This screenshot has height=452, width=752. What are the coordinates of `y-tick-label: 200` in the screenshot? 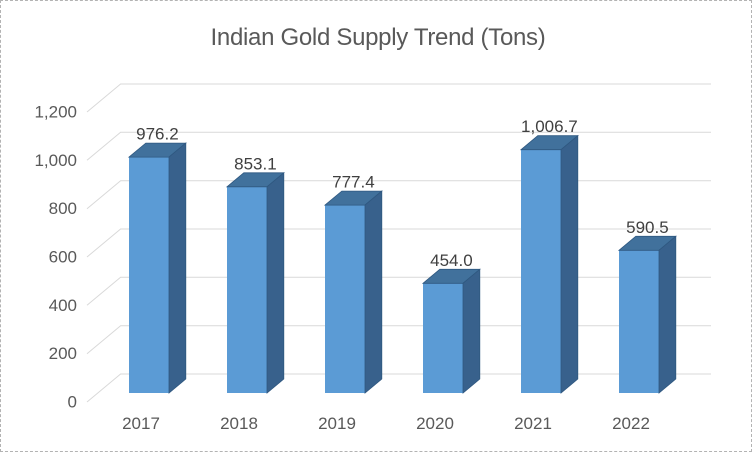 It's located at (63, 353).